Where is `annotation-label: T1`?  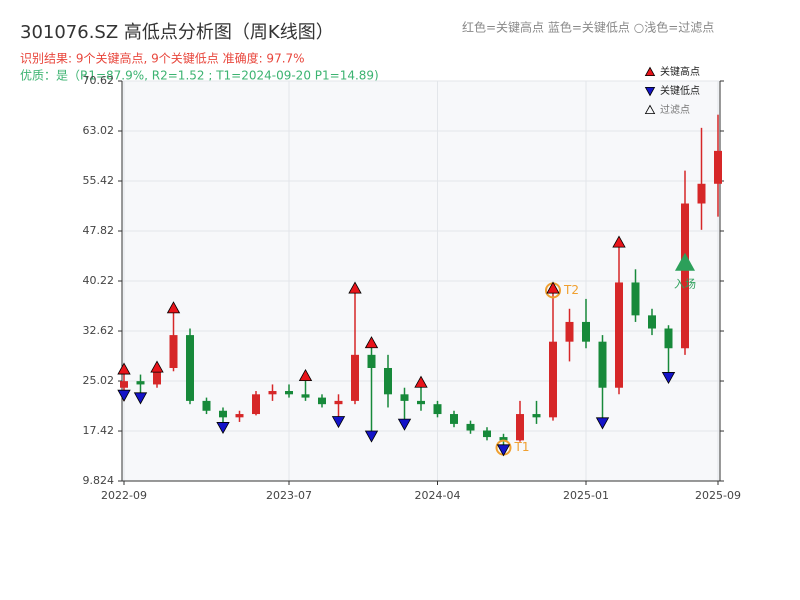 annotation-label: T1 is located at coordinates (522, 447).